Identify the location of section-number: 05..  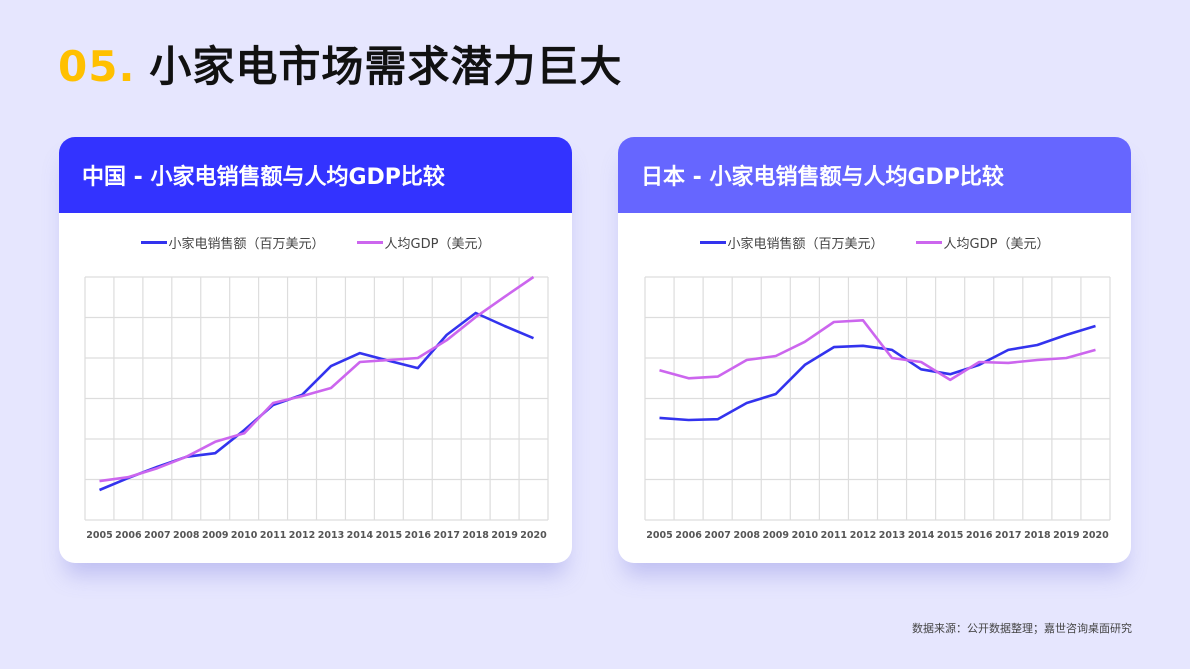
(97, 66).